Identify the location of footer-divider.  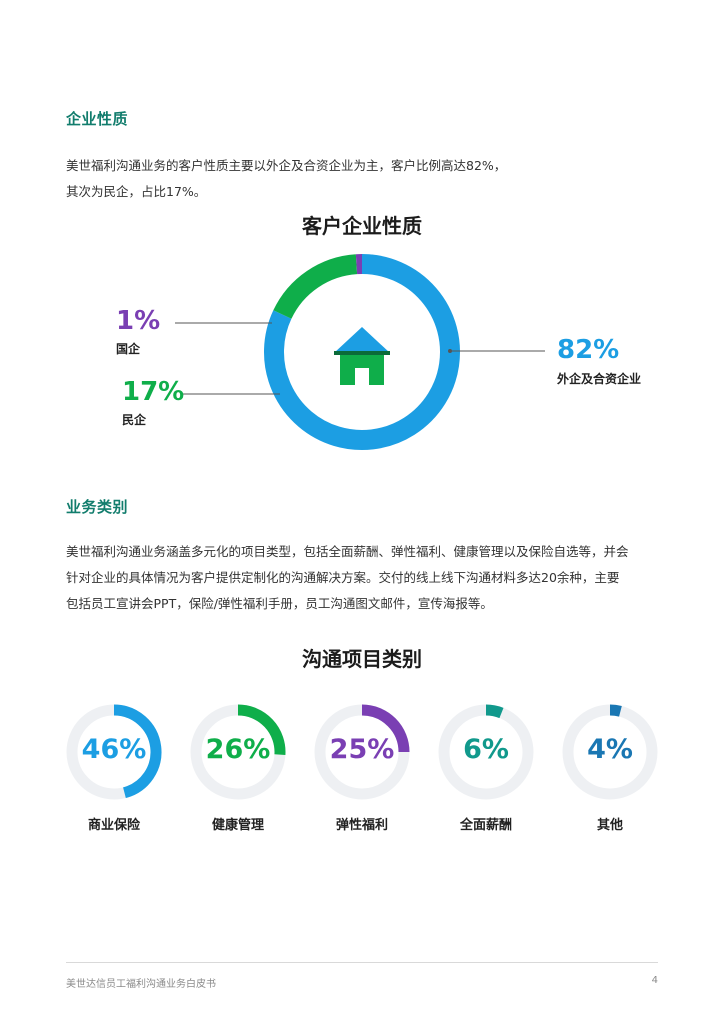
(362, 962).